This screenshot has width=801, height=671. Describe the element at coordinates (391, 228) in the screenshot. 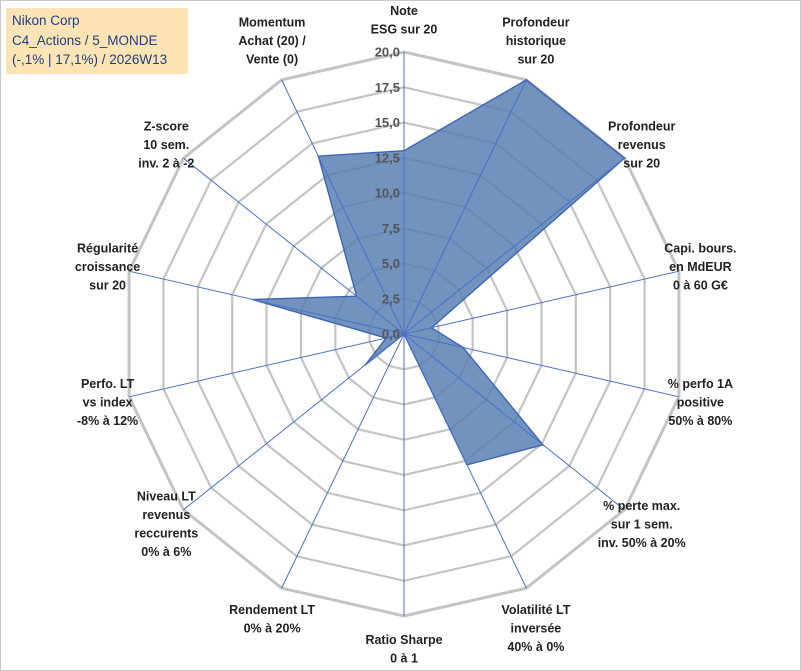

I see `tick-label: 7,5` at that location.